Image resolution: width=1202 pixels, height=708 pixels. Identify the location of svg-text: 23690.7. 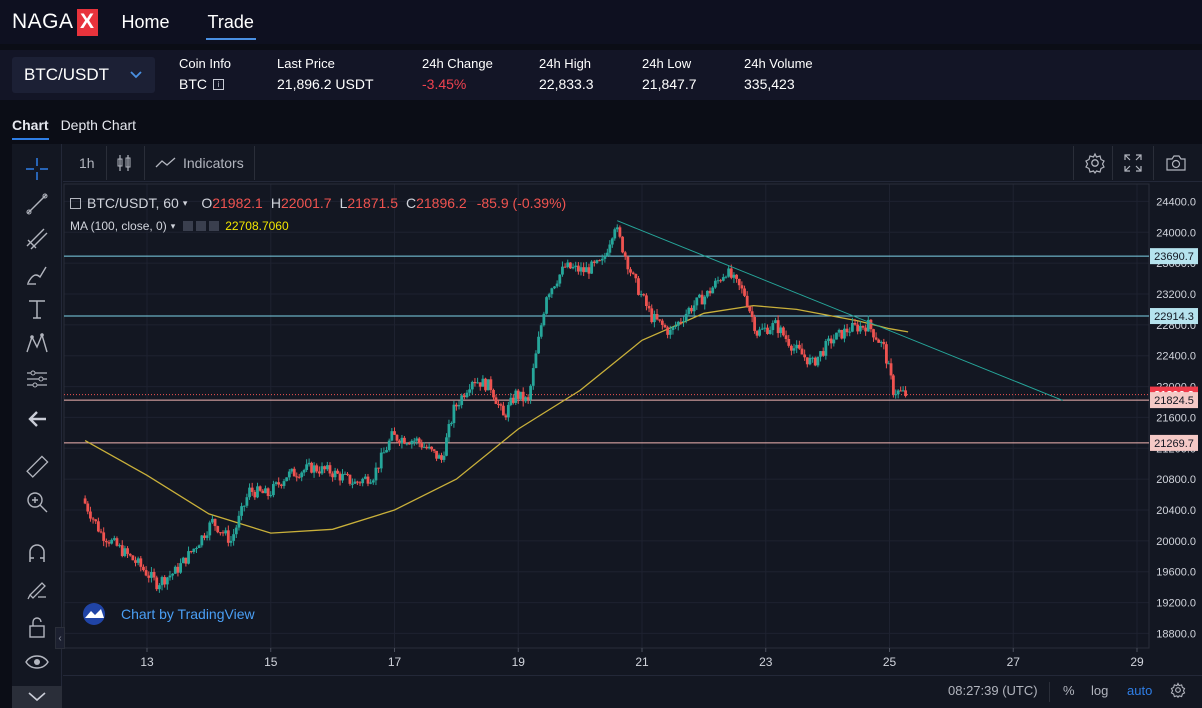
(1174, 257).